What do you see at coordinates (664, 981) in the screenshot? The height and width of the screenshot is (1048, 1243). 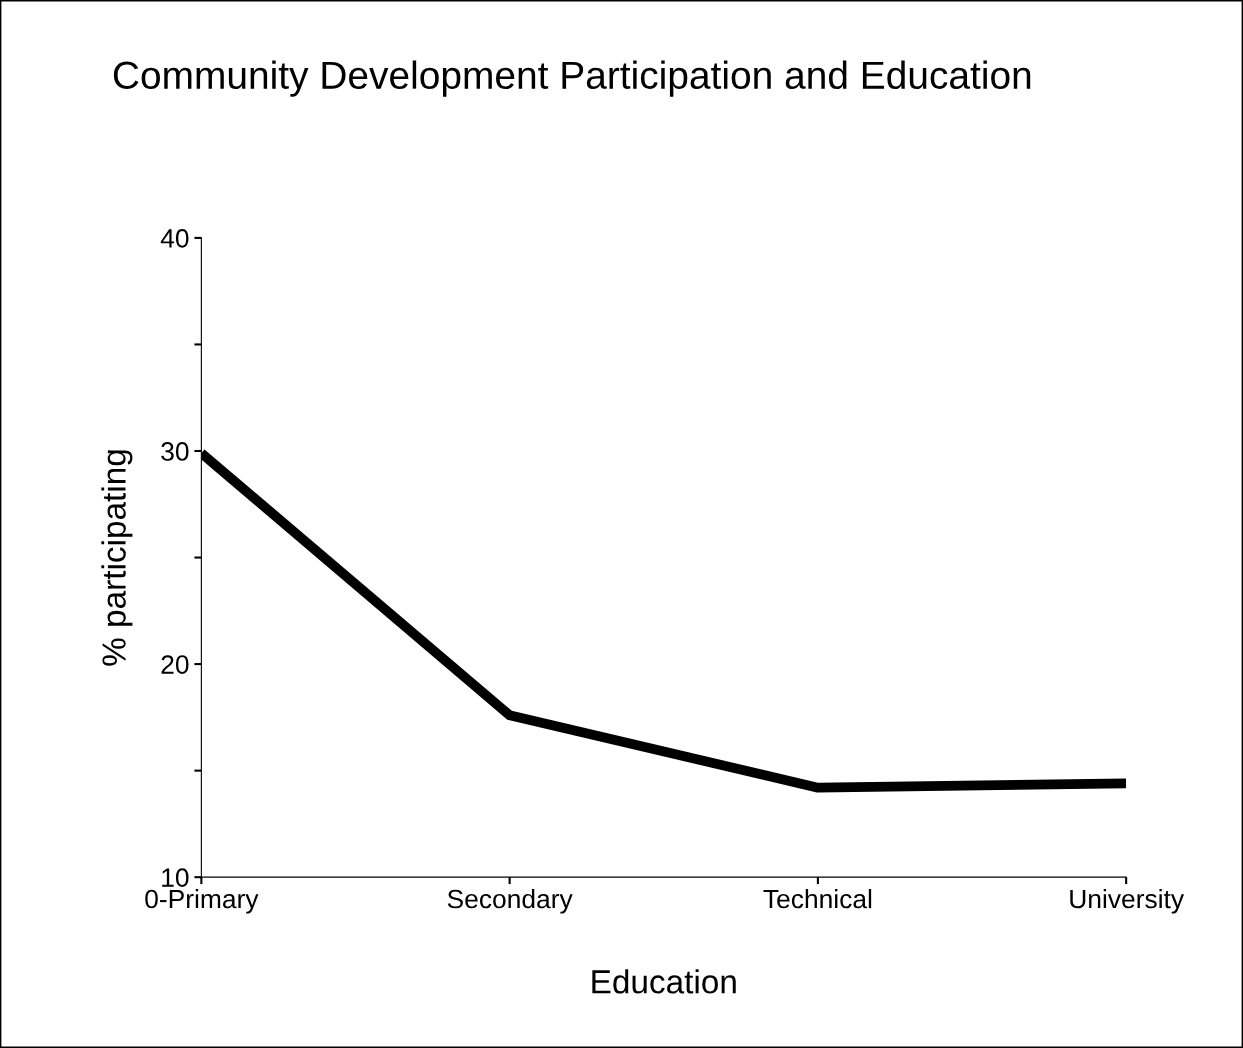 I see `x-axis-title: Education` at bounding box center [664, 981].